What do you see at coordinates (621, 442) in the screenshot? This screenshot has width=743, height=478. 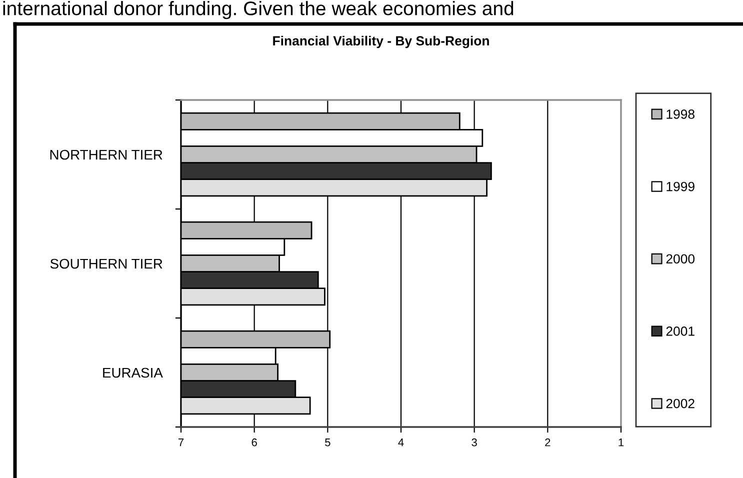 I see `x-tick-label: 1` at bounding box center [621, 442].